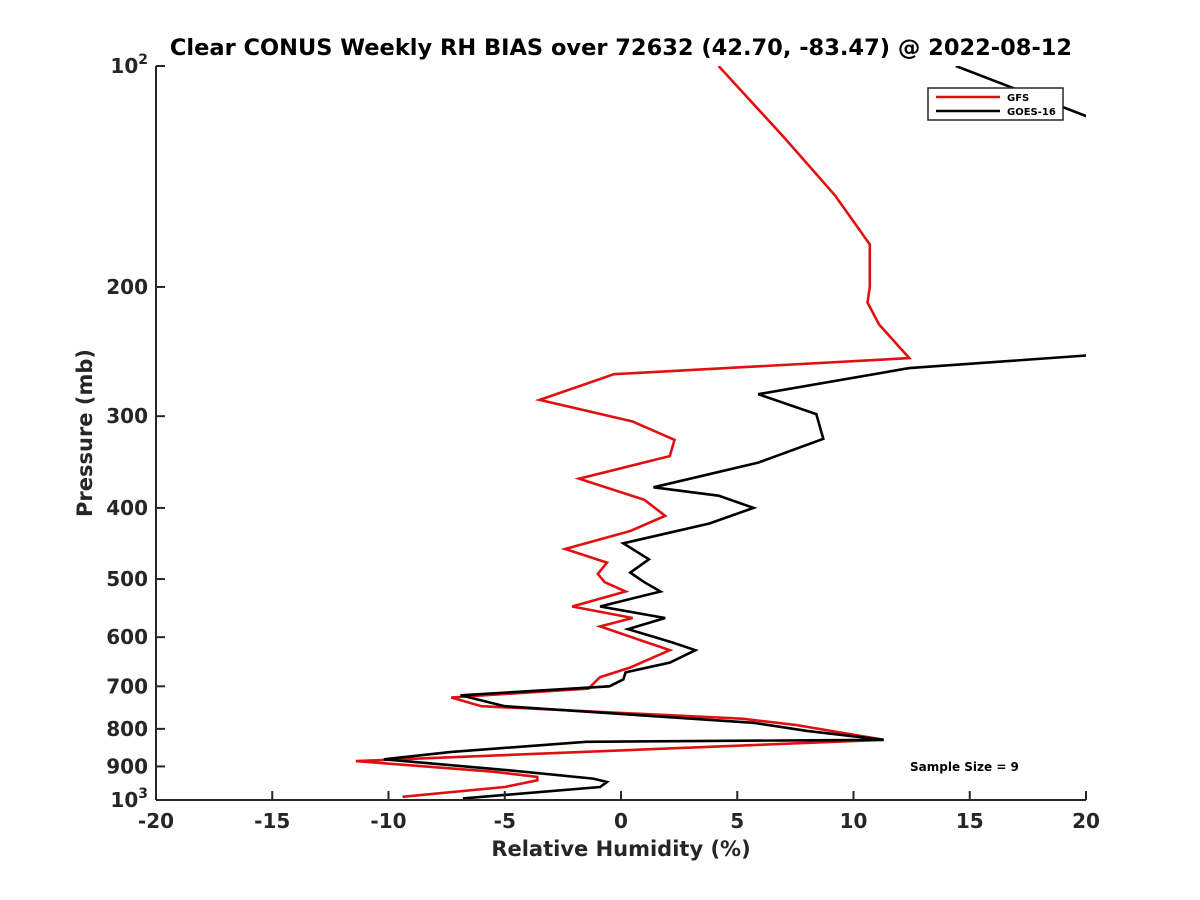 The image size is (1200, 900). Describe the element at coordinates (129, 65) in the screenshot. I see `y-tick-label: 10²` at that location.